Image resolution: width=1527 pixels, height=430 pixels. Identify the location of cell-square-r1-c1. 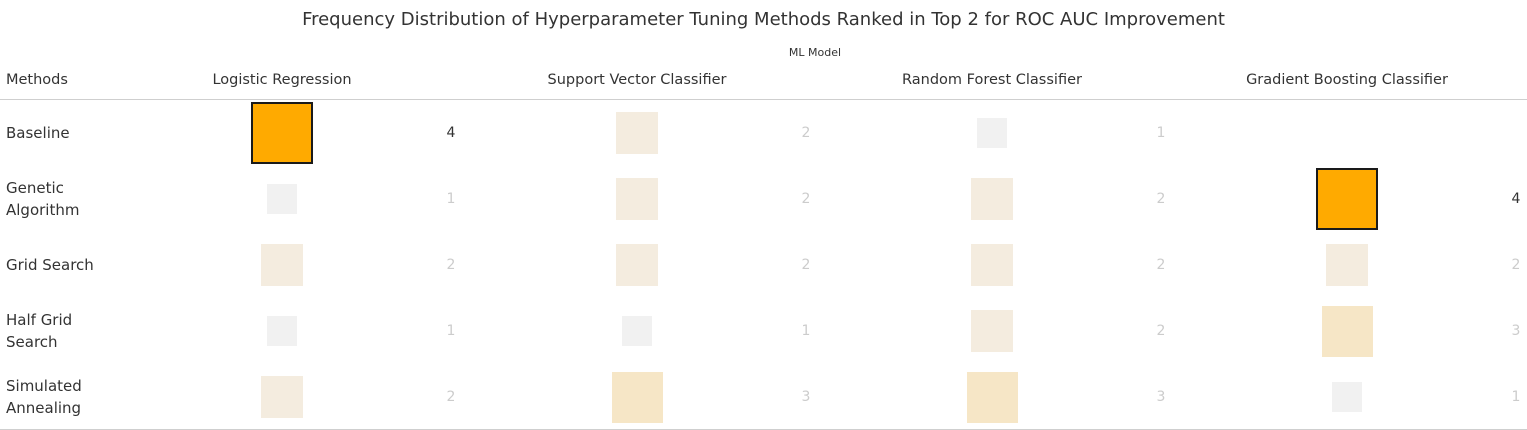
(637, 199).